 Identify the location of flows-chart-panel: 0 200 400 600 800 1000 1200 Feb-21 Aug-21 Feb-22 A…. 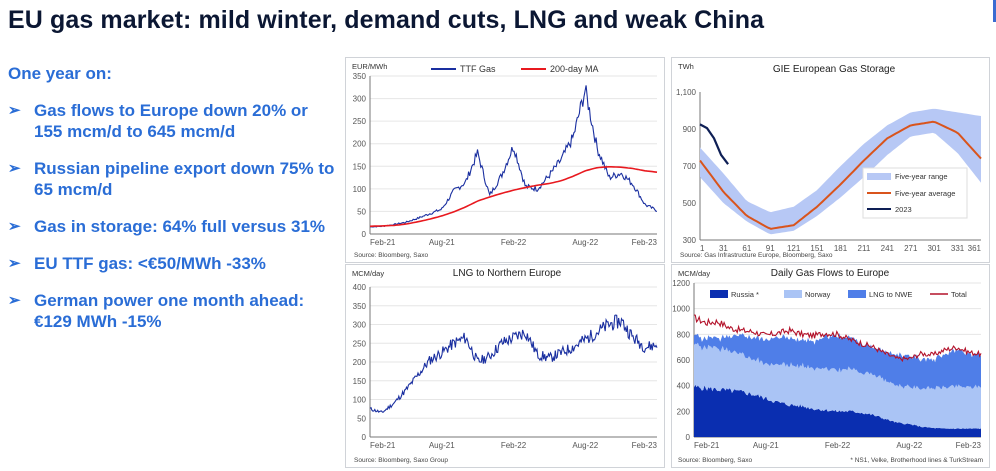
(830, 366).